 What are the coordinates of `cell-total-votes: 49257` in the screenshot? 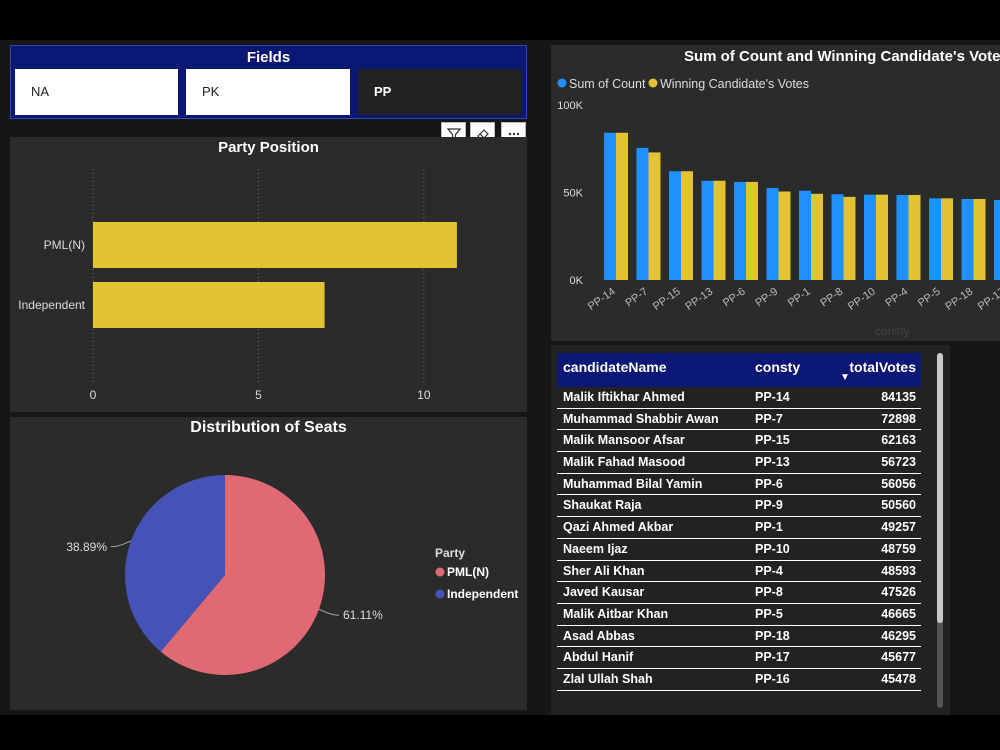 It's located at (898, 527).